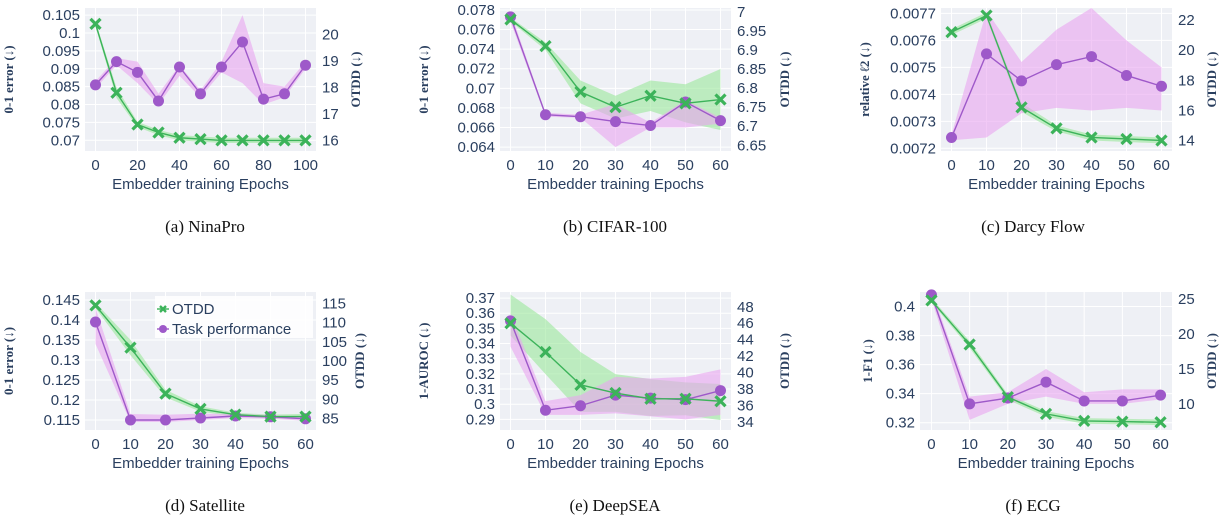  Describe the element at coordinates (913, 40) in the screenshot. I see `left-tick-label: 0.0076` at that location.